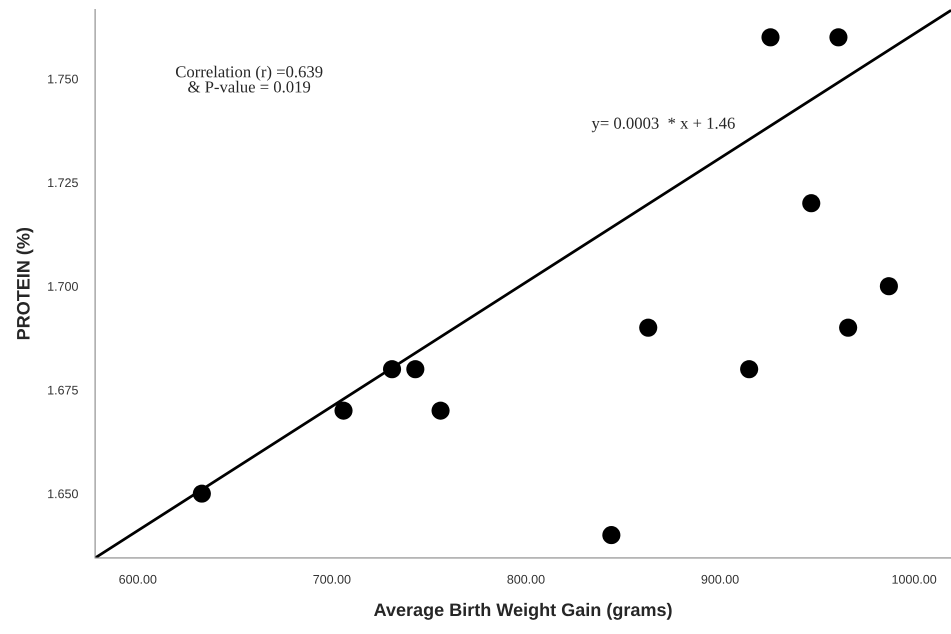 This screenshot has width=951, height=634. Describe the element at coordinates (137, 579) in the screenshot. I see `x-tick-label: 600.00` at that location.